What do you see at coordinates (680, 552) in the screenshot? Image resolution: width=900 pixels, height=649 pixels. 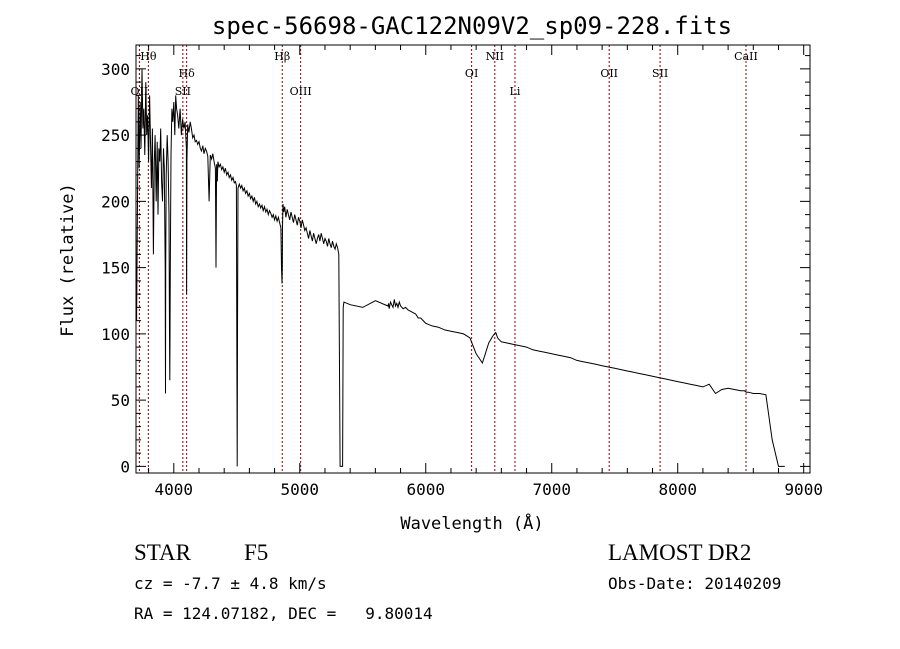 I see `survey-name: LAMOST DR2` at bounding box center [680, 552].